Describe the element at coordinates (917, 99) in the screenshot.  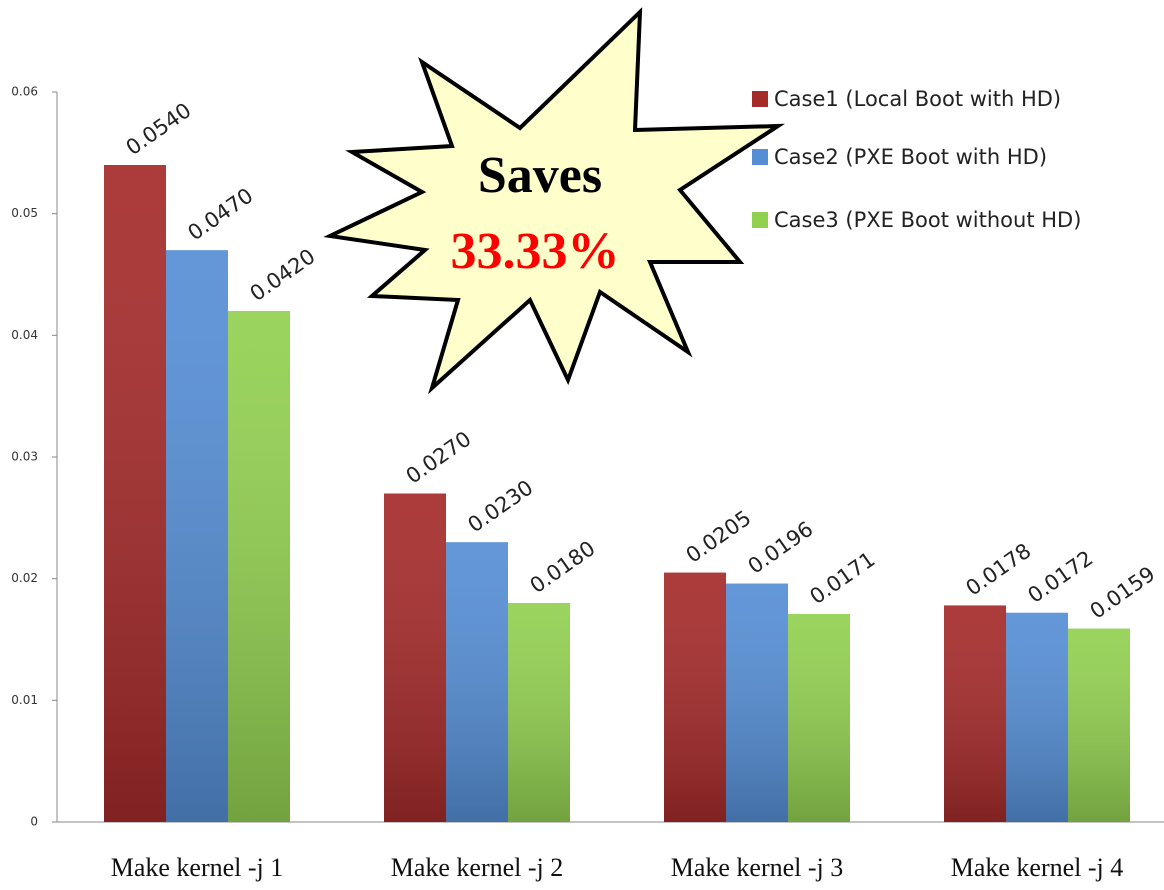
I see `legend-label: Case1 (Local Boot with HD)` at that location.